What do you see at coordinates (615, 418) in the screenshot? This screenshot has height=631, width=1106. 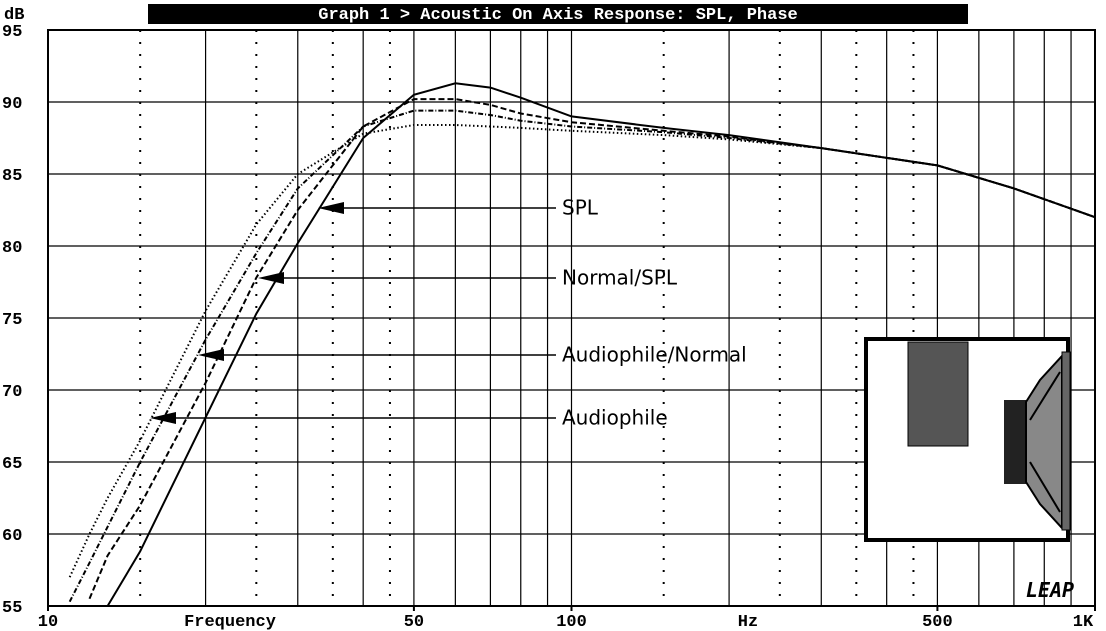 I see `legend-label: Audiophile` at bounding box center [615, 418].